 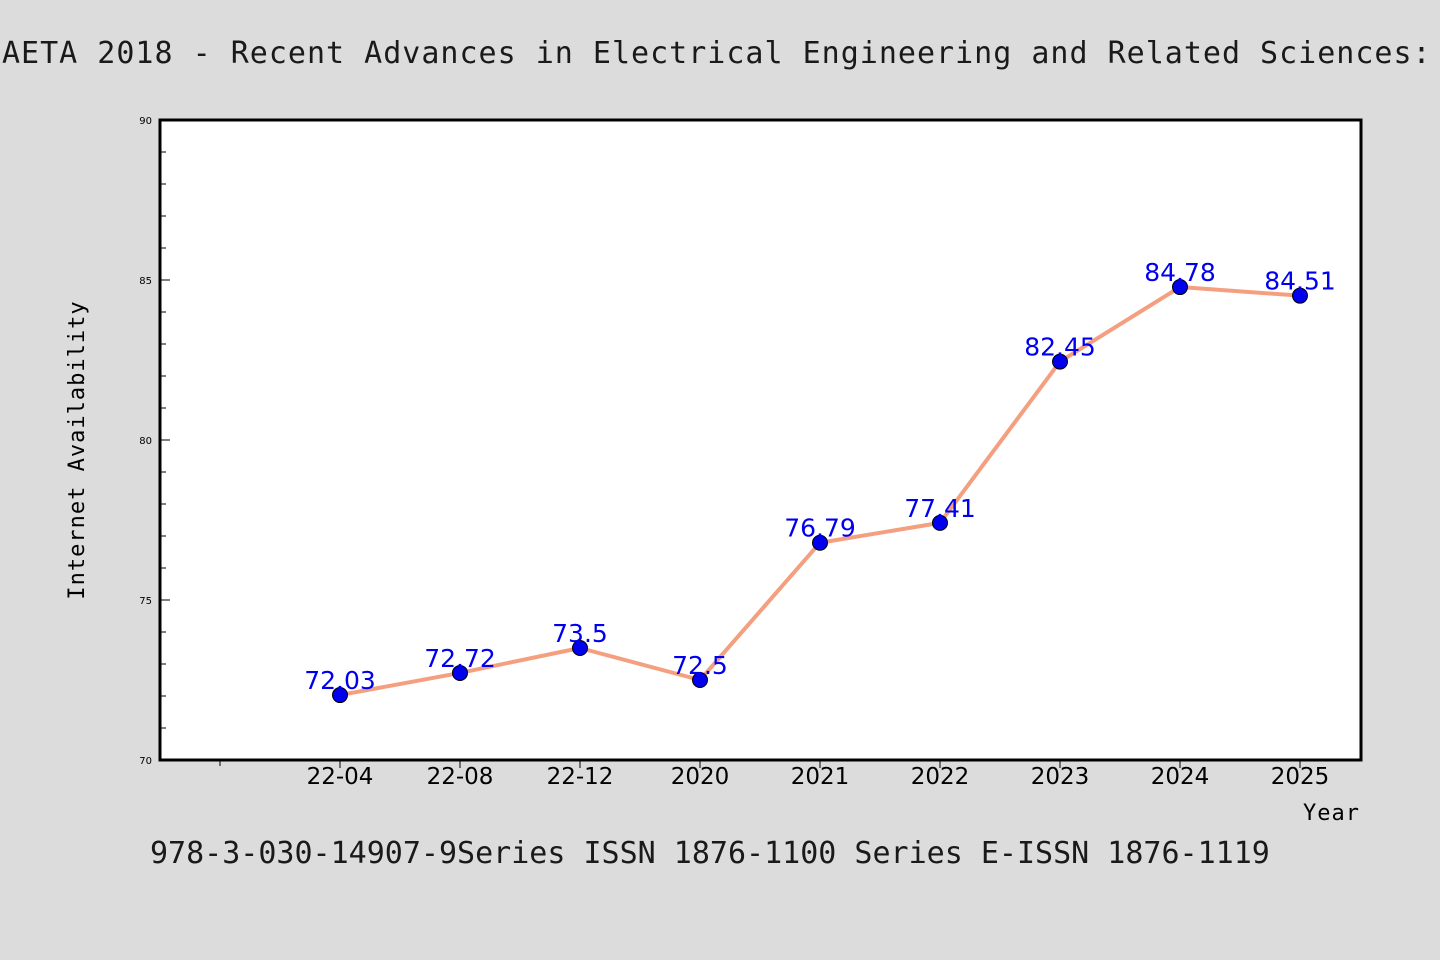 What do you see at coordinates (820, 528) in the screenshot?
I see `data-label: 76.79` at bounding box center [820, 528].